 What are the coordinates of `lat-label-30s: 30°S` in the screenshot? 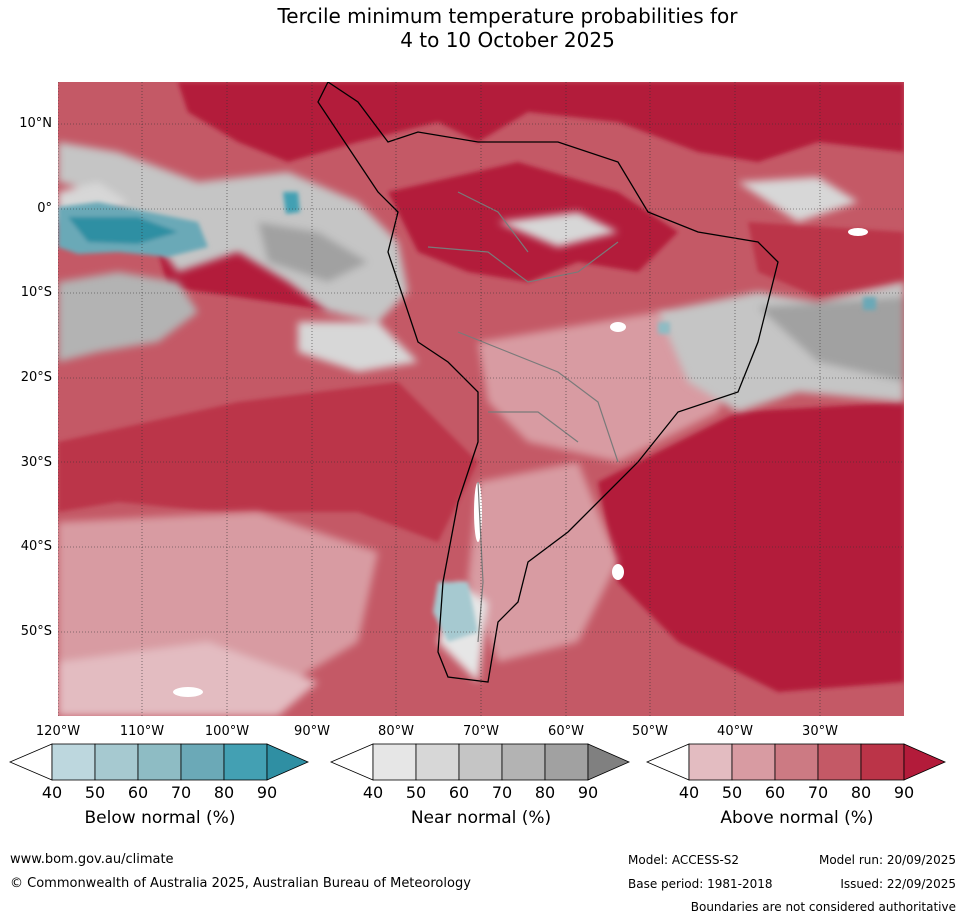 It's located at (36, 462).